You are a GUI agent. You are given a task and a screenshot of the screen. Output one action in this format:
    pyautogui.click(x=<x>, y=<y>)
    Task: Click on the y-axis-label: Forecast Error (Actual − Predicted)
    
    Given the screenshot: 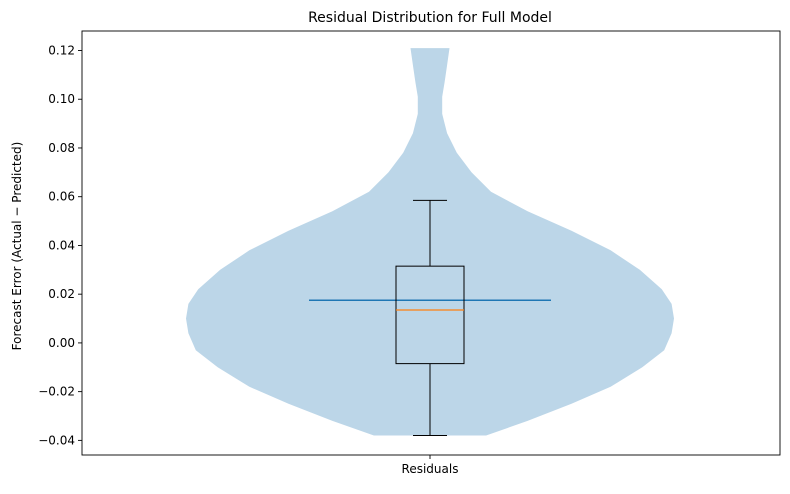 What is the action you would take?
    pyautogui.click(x=17, y=246)
    